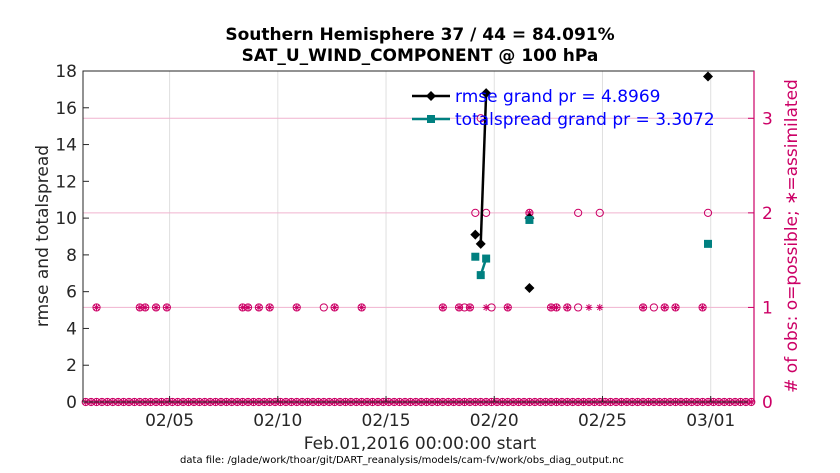 Image resolution: width=840 pixels, height=473 pixels. What do you see at coordinates (494, 421) in the screenshot?
I see `x-tick-label: 02/20` at bounding box center [494, 421].